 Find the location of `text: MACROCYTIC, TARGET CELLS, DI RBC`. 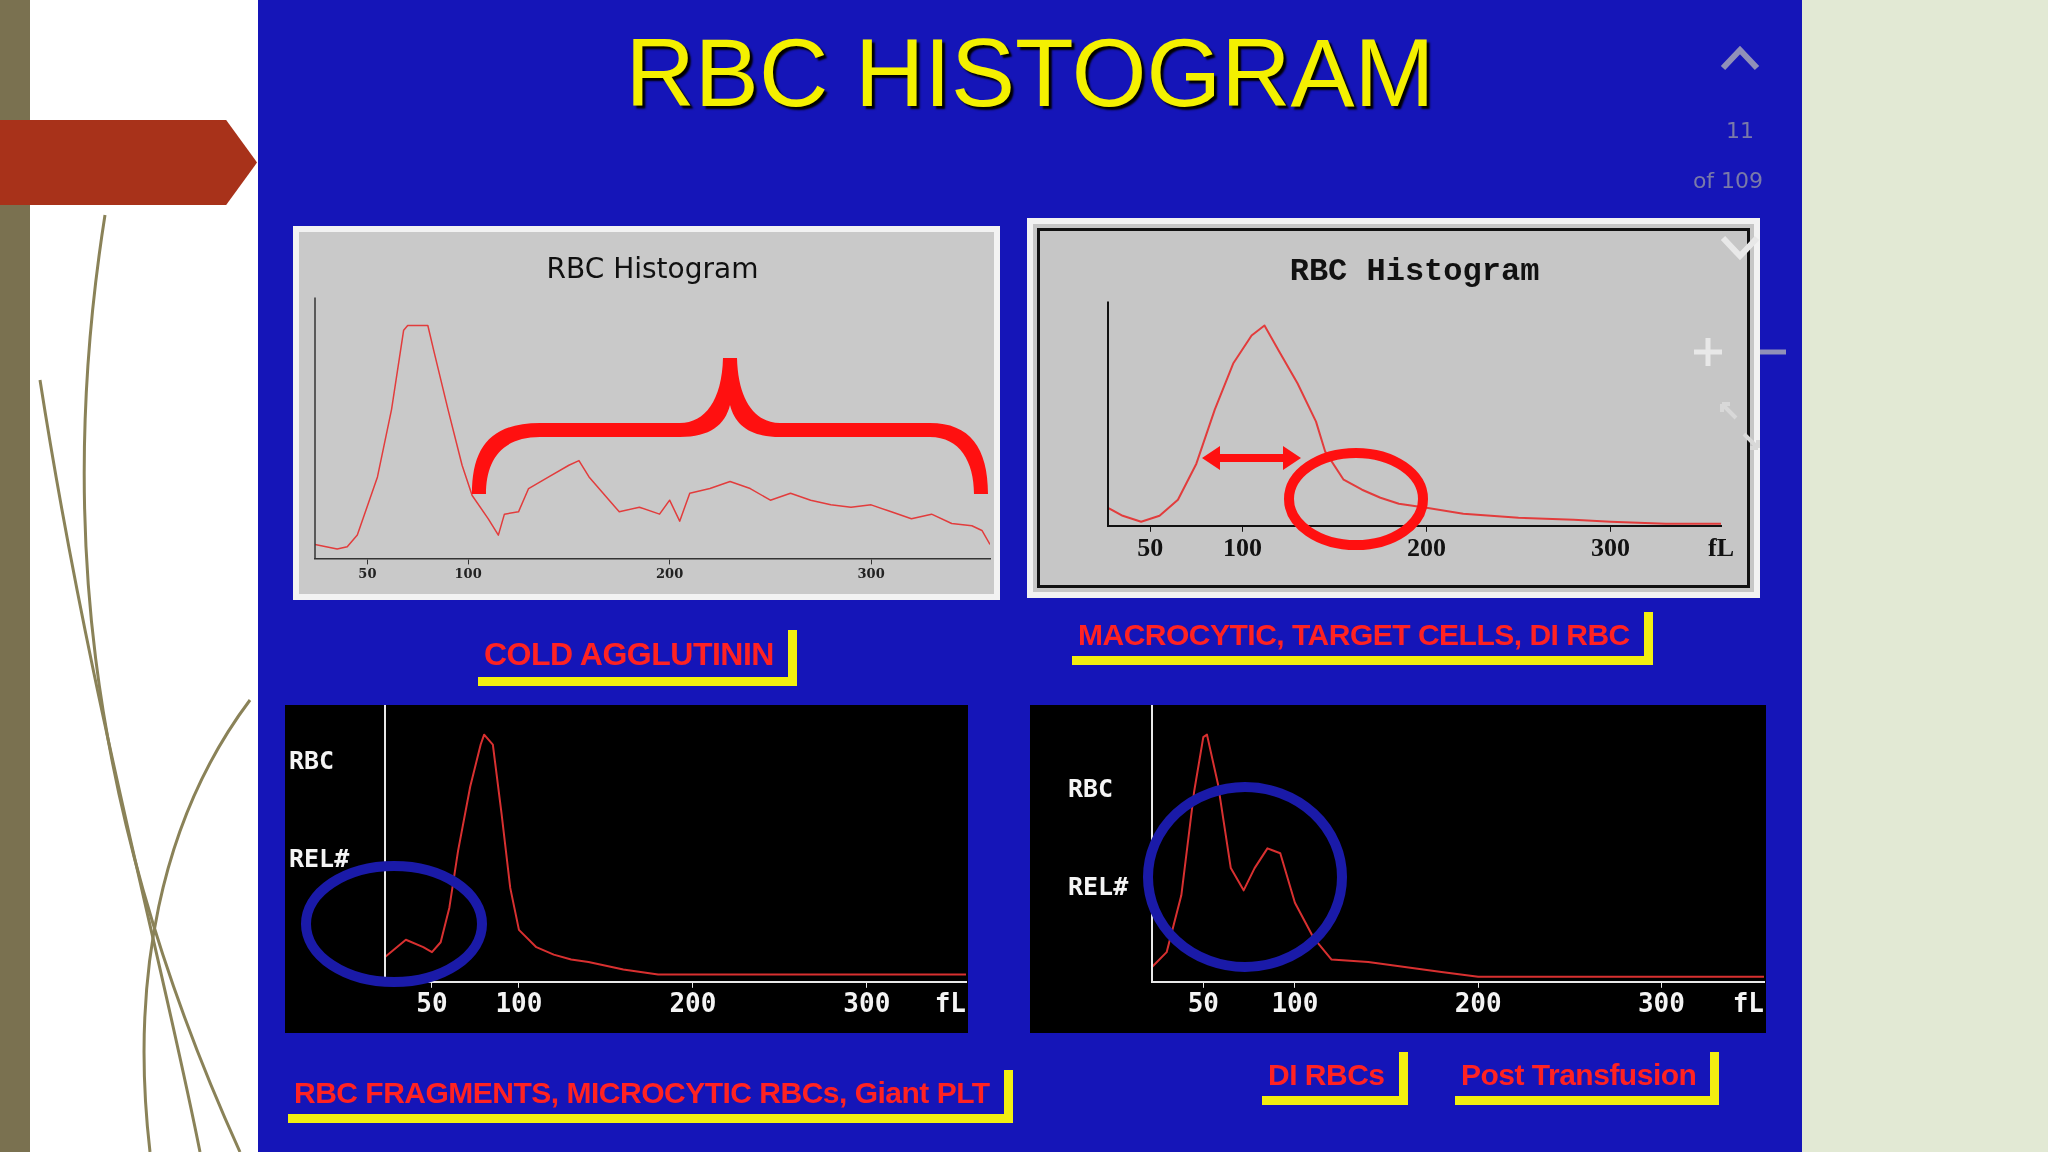

text: MACROCYTIC, TARGET CELLS, DI RBC is located at coordinates (1362, 638).